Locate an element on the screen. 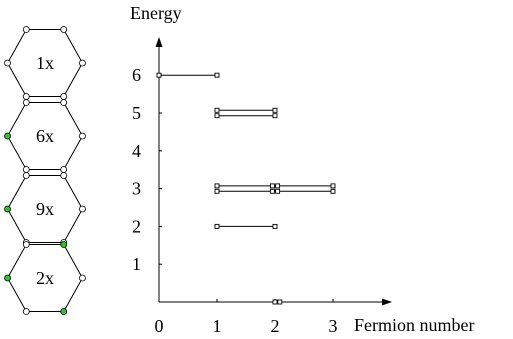 The width and height of the screenshot is (513, 339). x-tick-label: 2 is located at coordinates (275, 326).